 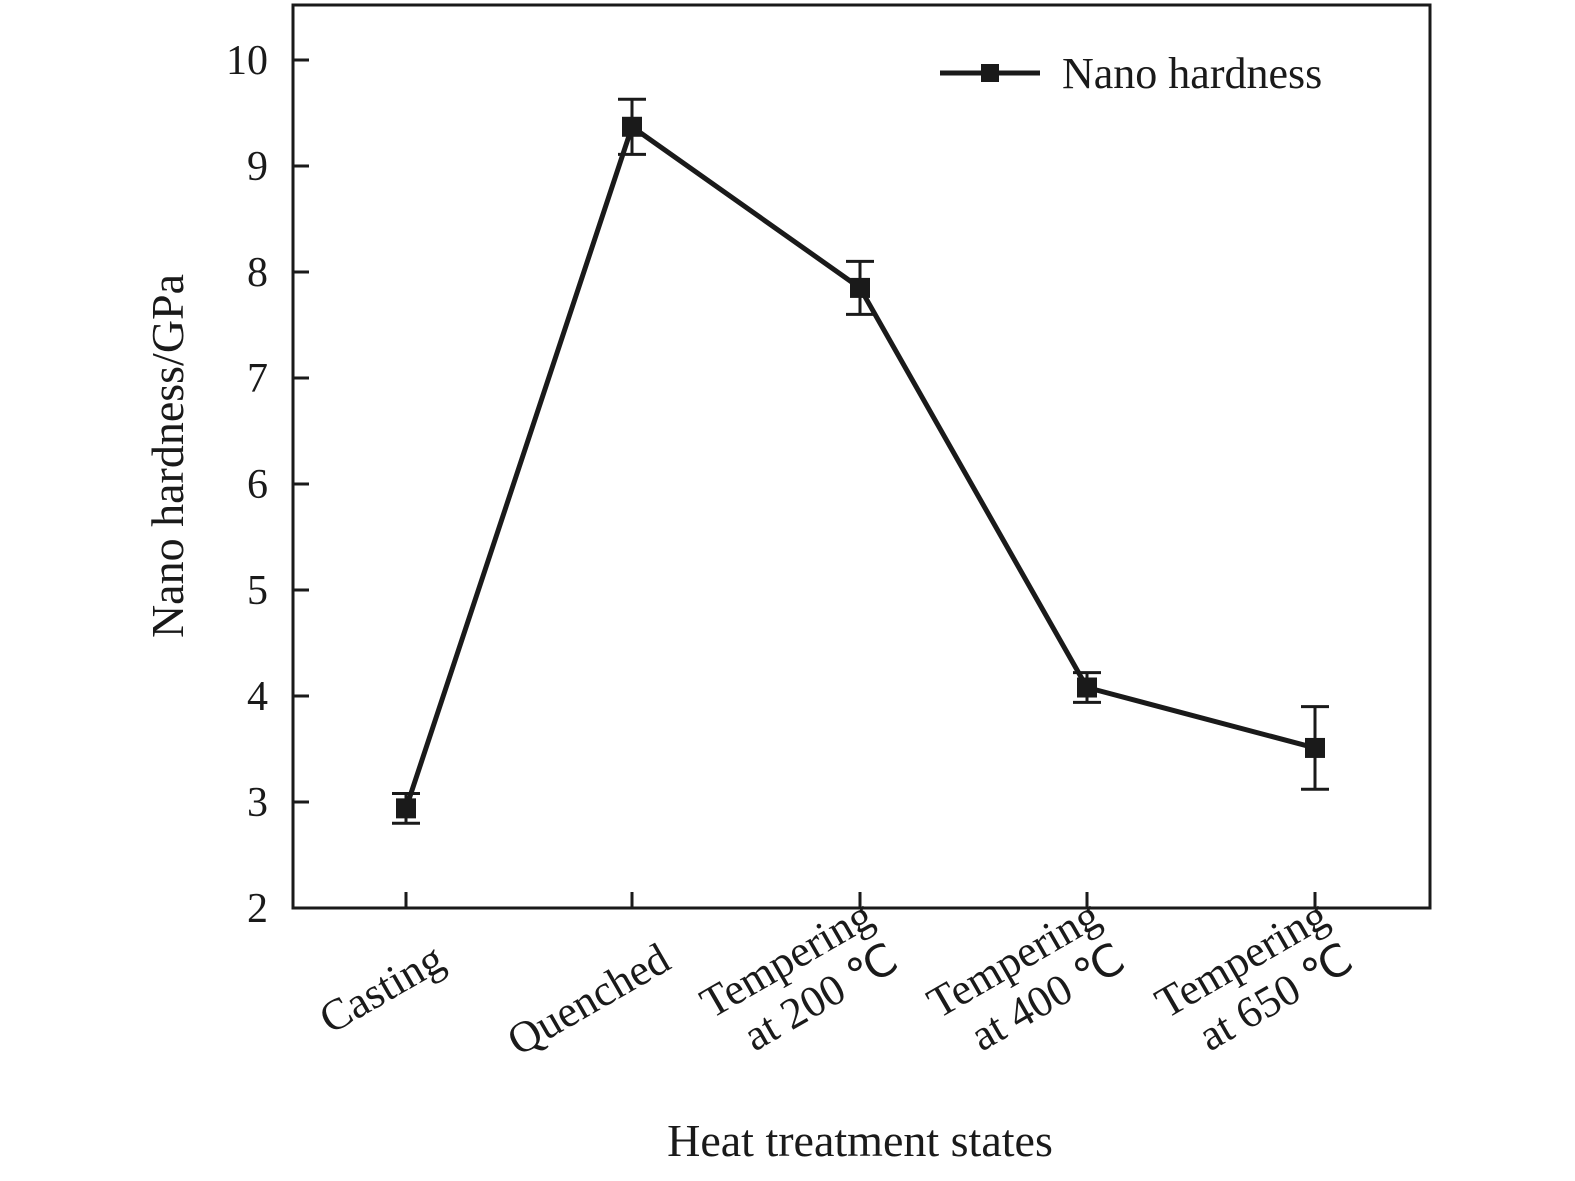 What do you see at coordinates (257, 697) in the screenshot?
I see `y-tick-label: 4` at bounding box center [257, 697].